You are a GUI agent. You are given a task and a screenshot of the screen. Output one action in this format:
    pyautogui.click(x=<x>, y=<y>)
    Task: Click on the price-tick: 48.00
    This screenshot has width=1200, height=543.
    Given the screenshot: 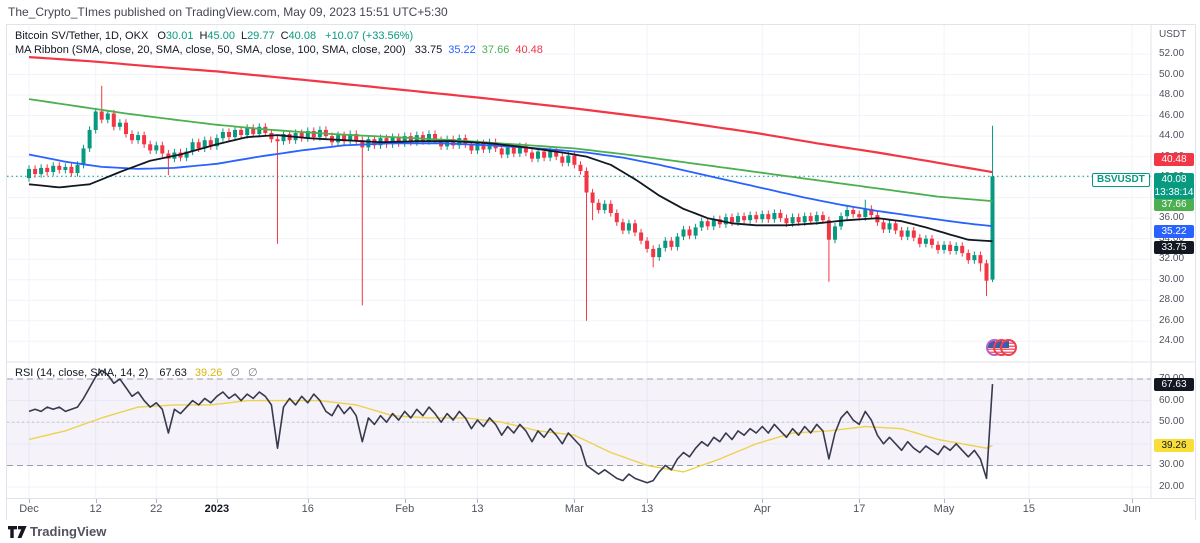 What is the action you would take?
    pyautogui.click(x=1172, y=95)
    